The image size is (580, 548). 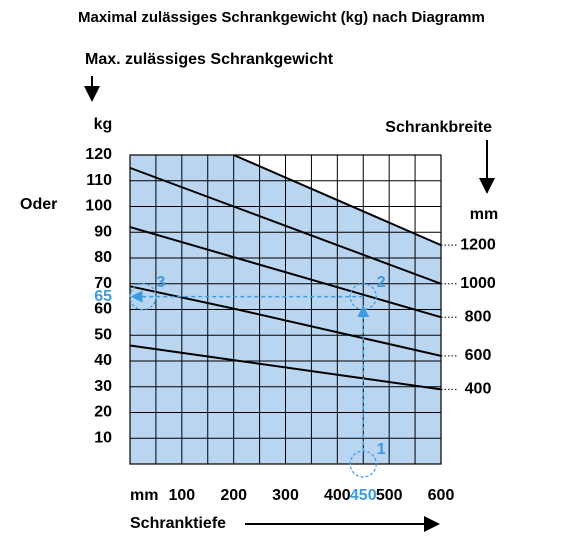 I want to click on x-axis-title: Schranktiefe, so click(x=178, y=523).